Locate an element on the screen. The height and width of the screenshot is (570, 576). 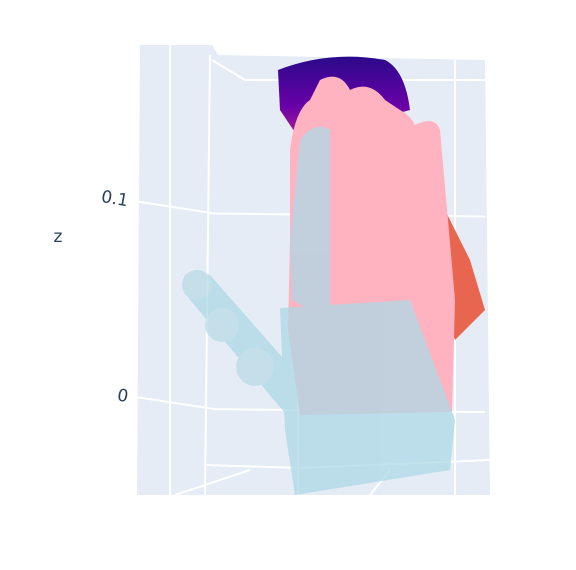
z-tick-label: 0.1 is located at coordinates (115, 199).